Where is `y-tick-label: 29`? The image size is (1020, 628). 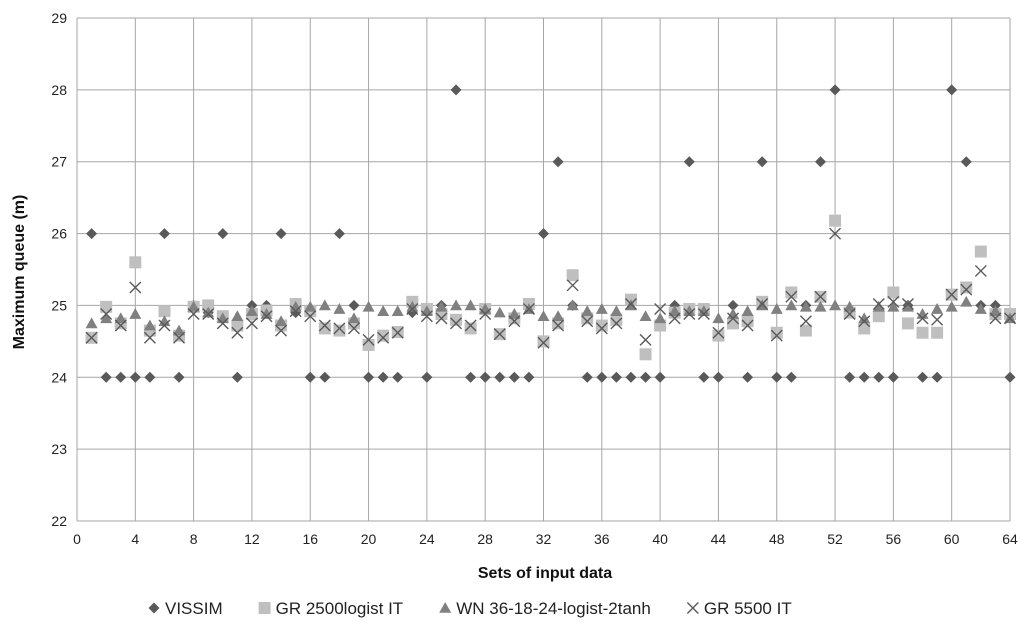 y-tick-label: 29 is located at coordinates (59, 18).